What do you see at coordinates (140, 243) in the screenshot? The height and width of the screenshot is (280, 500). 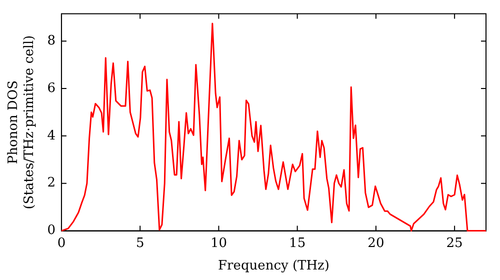 I see `x-tick-label: 5` at bounding box center [140, 243].